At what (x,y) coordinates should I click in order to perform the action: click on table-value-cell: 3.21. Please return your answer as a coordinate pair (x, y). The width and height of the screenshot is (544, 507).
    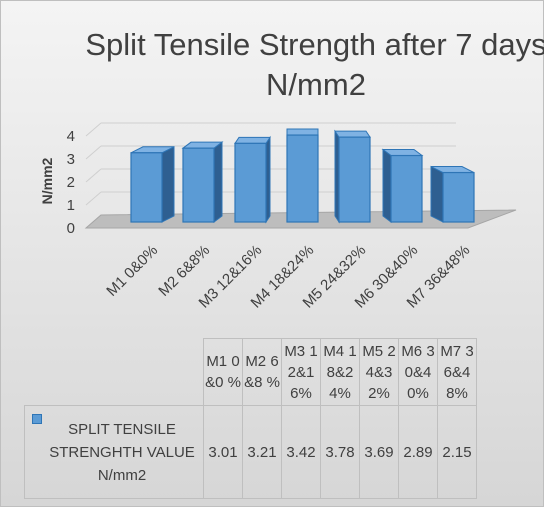
    Looking at the image, I should click on (262, 452).